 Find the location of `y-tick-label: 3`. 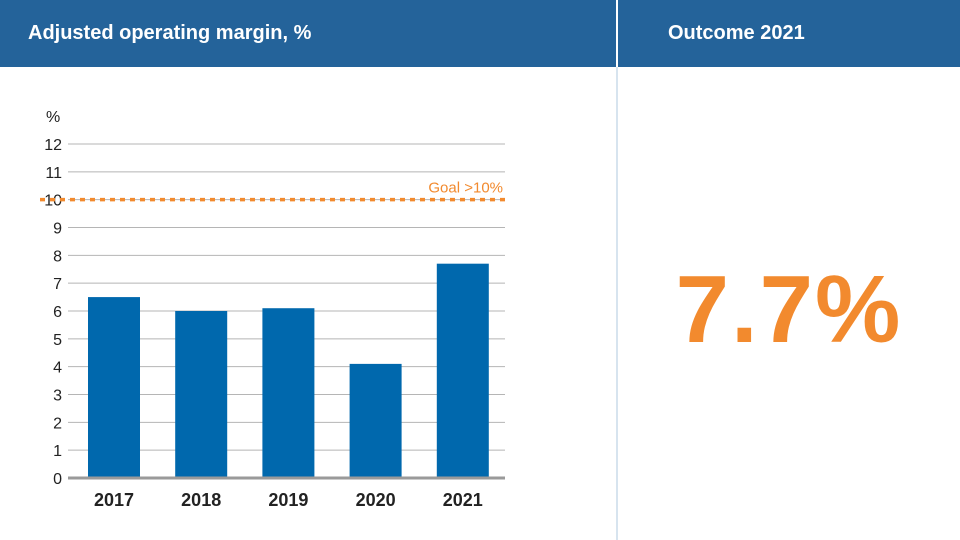

y-tick-label: 3 is located at coordinates (57, 396).